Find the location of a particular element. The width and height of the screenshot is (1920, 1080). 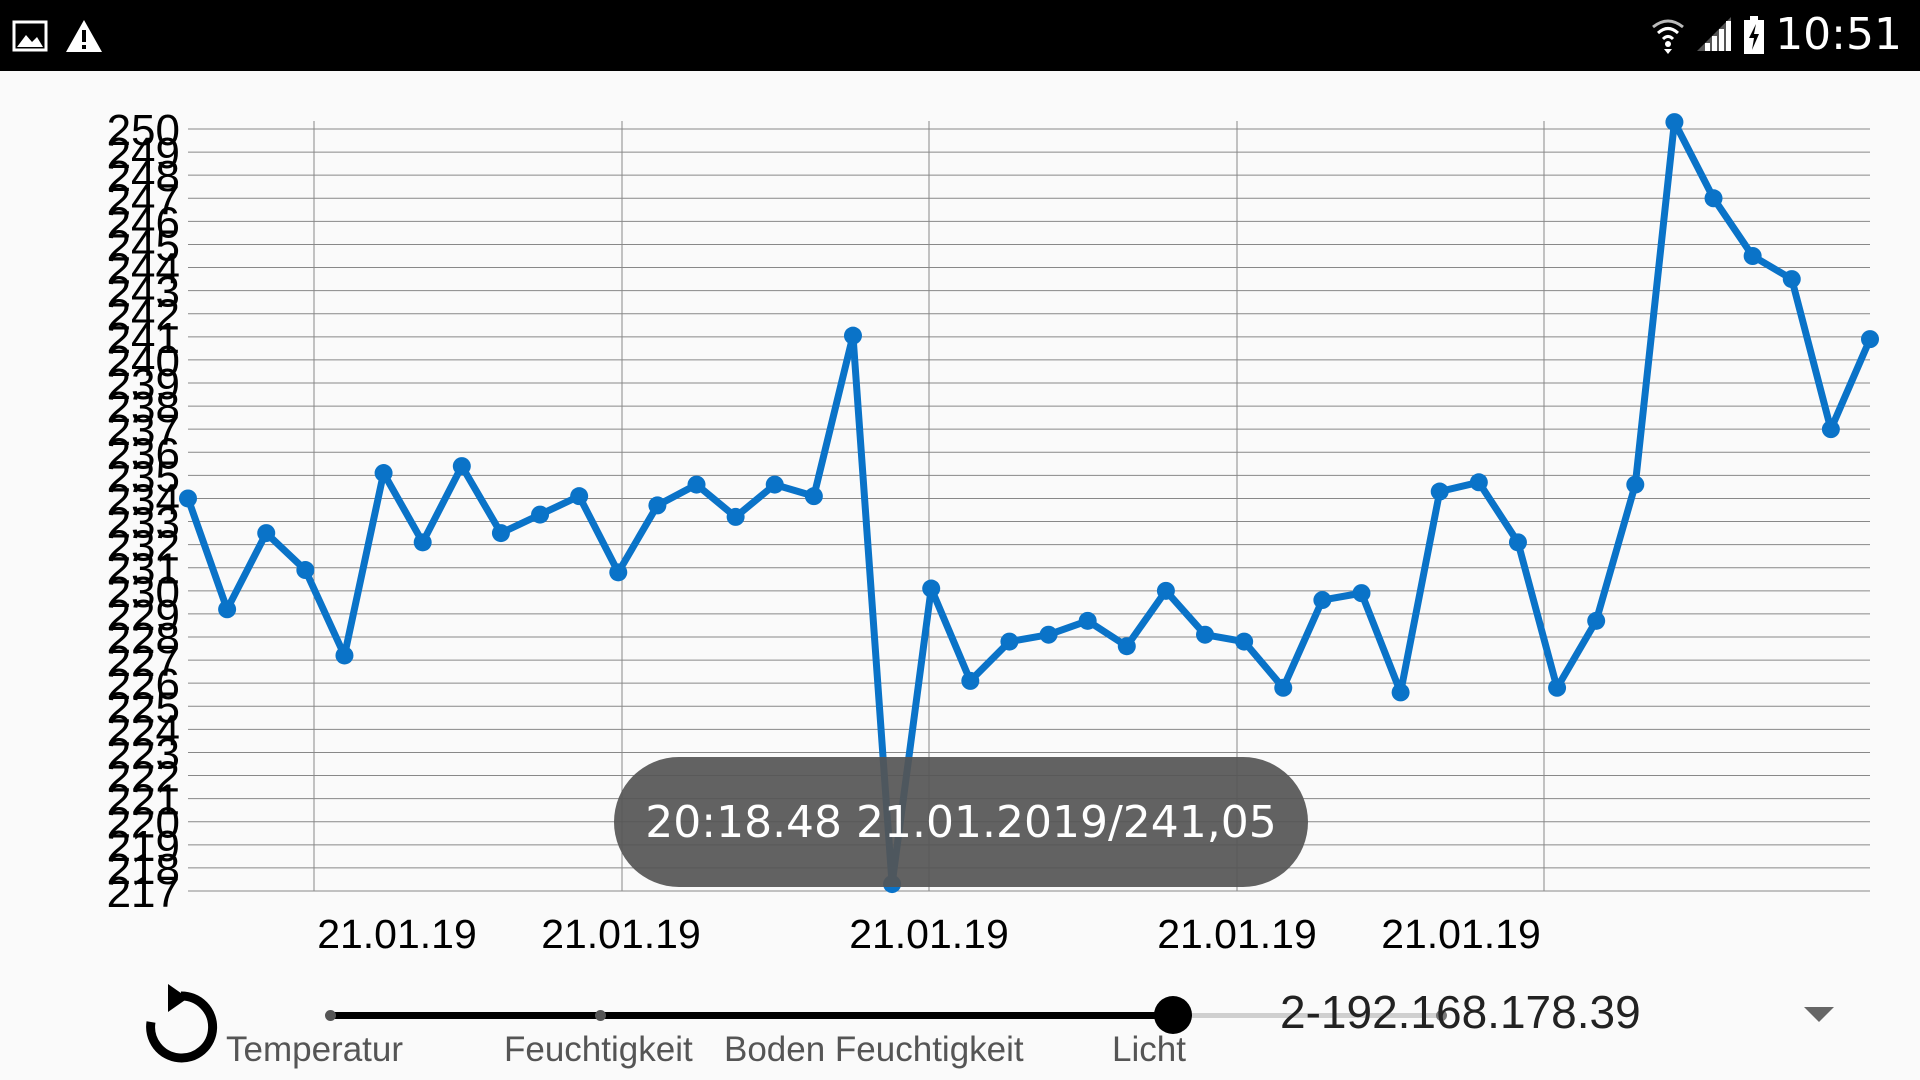

y-tick-label: 232 is located at coordinates (143, 546).